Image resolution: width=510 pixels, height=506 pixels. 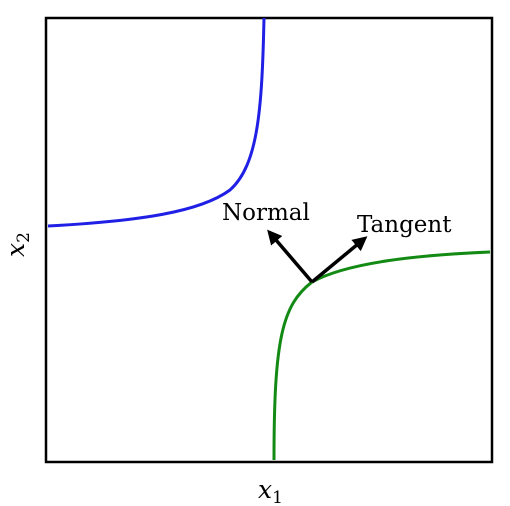 What do you see at coordinates (339, 260) in the screenshot?
I see `tangent-arrow` at bounding box center [339, 260].